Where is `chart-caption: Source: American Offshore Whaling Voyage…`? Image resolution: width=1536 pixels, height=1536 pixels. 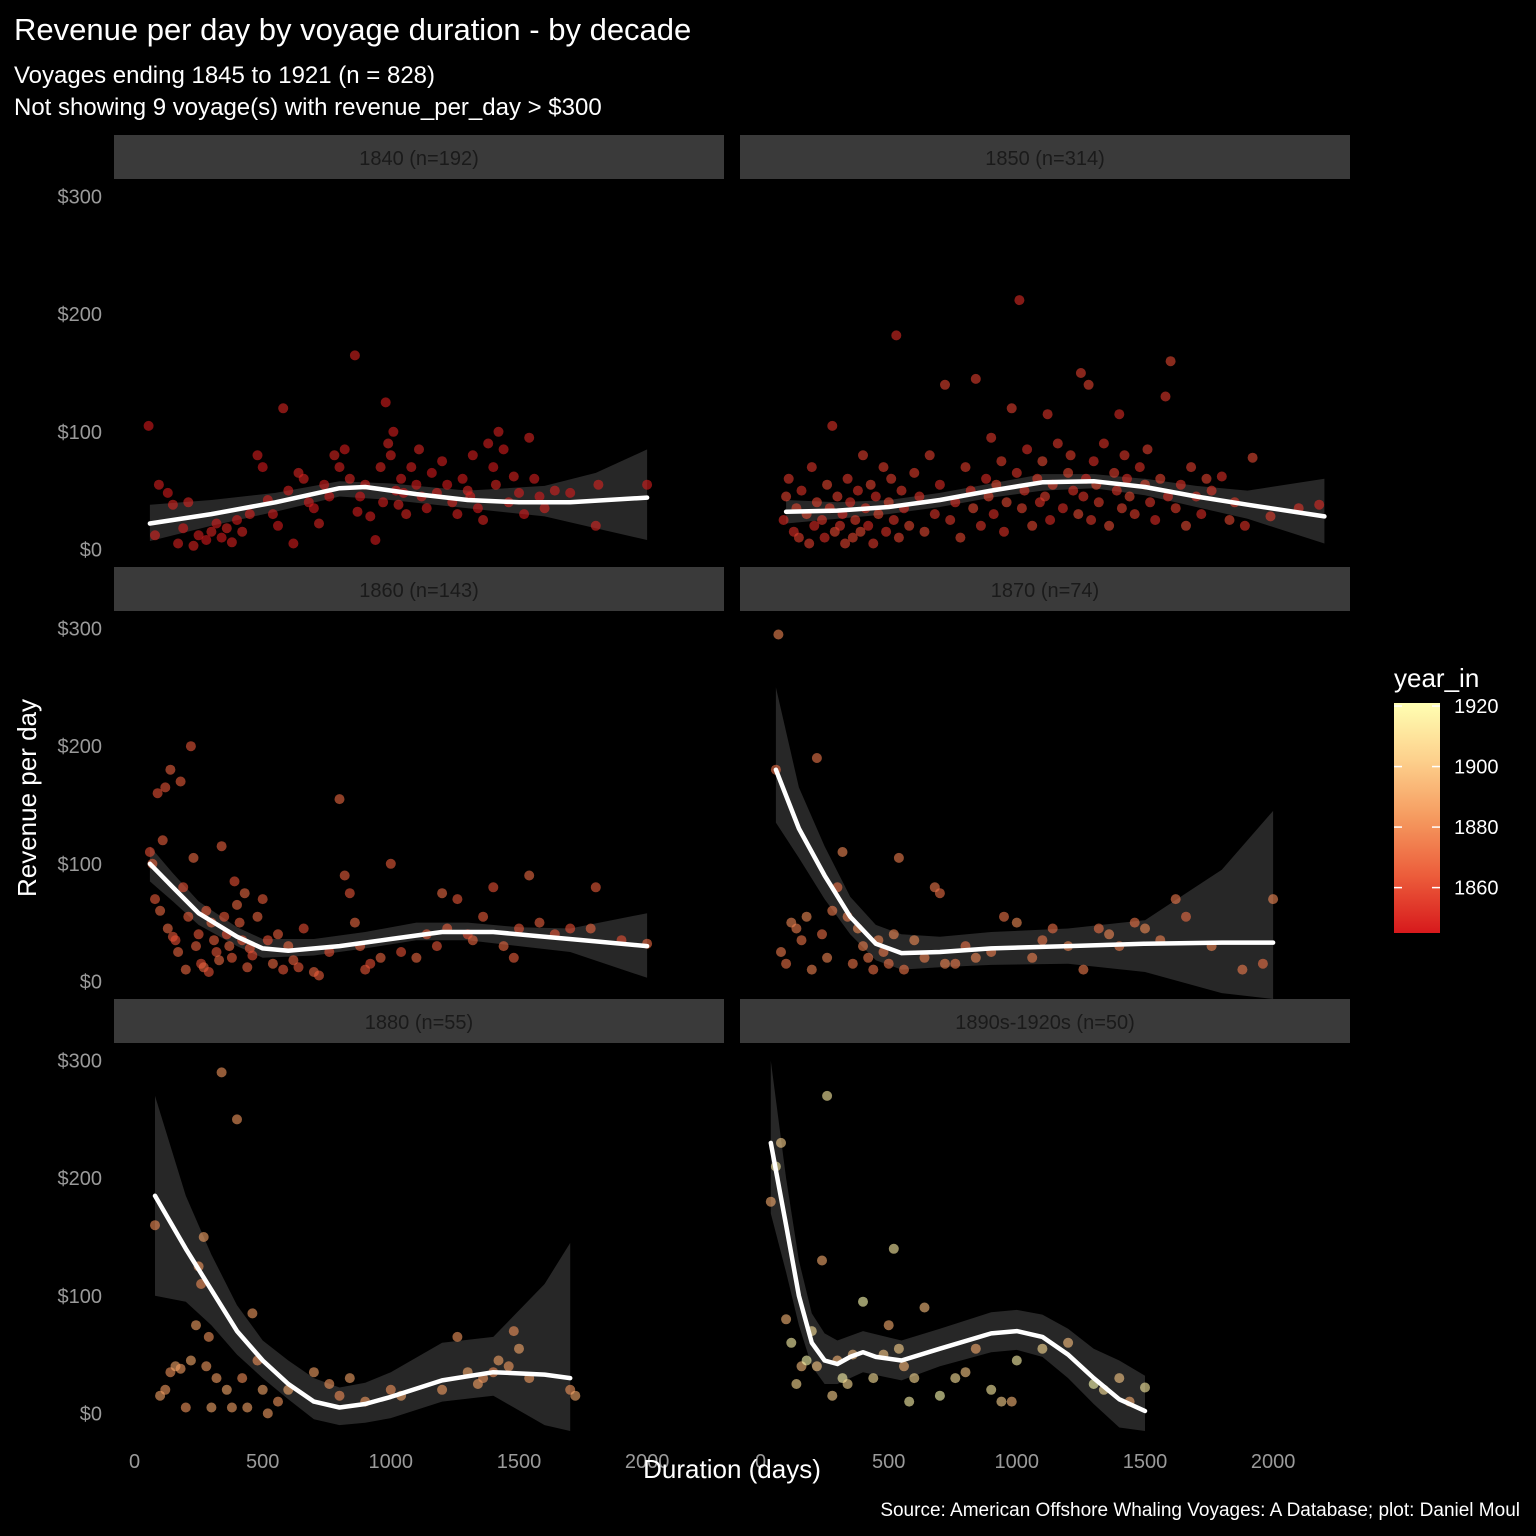 chart-caption: Source: American Offshore Whaling Voyage… is located at coordinates (1200, 1510).